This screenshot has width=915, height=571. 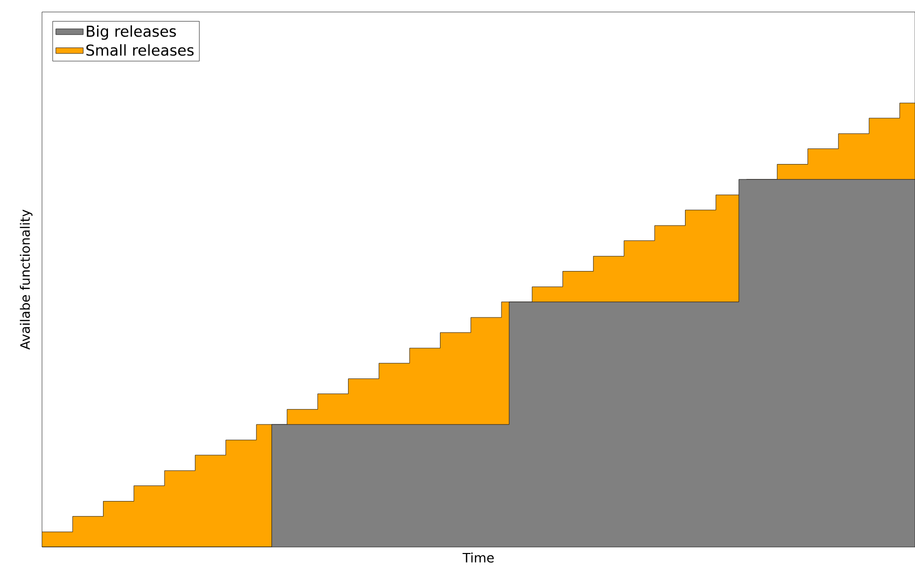 I want to click on legend-label: Big releases, so click(x=131, y=32).